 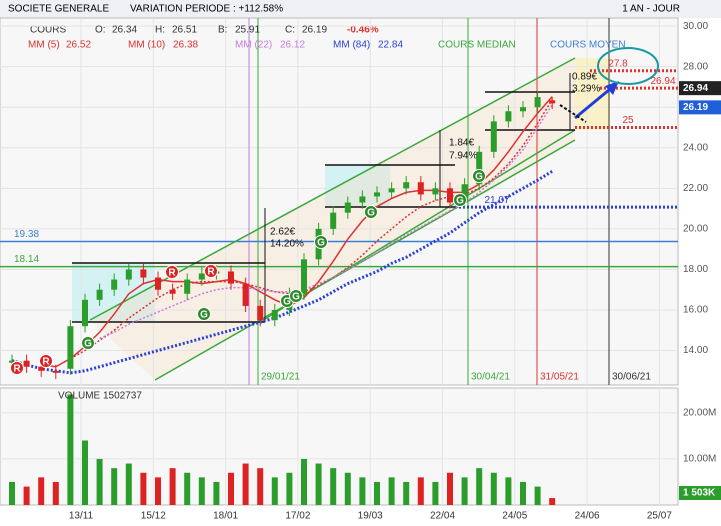 What do you see at coordinates (292, 45) in the screenshot?
I see `legend-value: 26.12` at bounding box center [292, 45].